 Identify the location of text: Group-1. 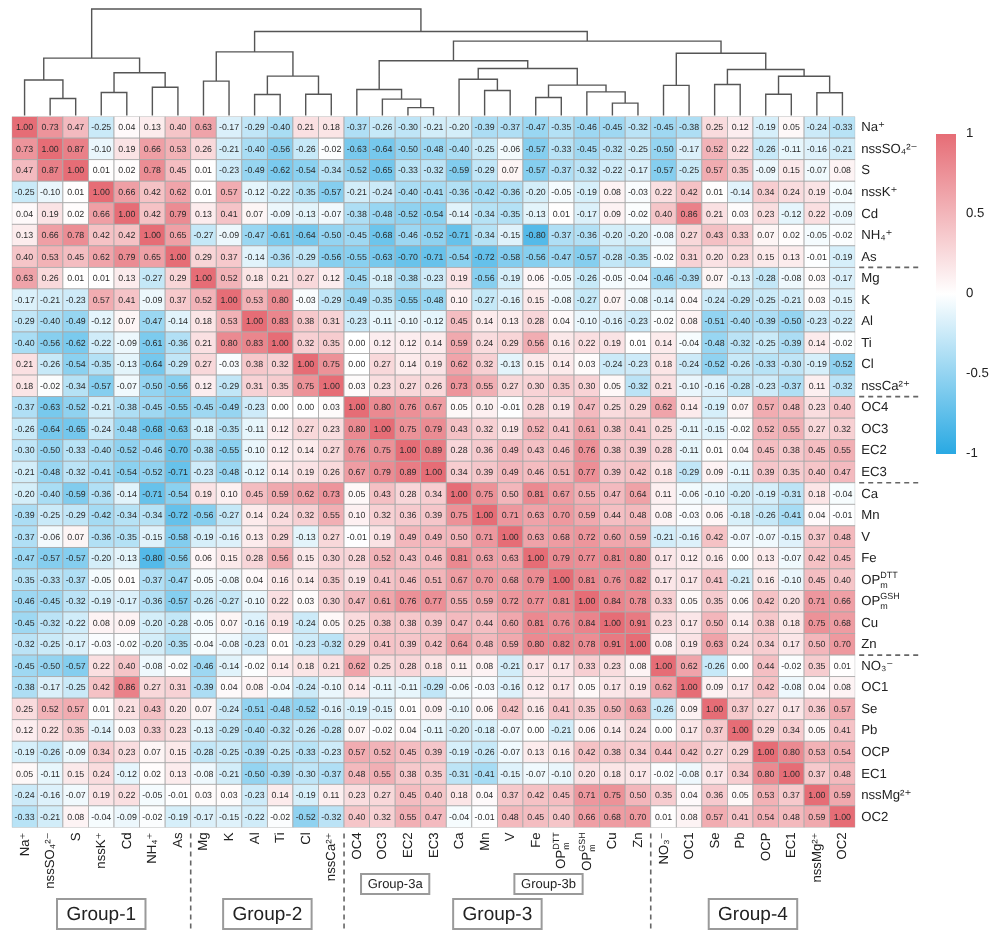
(101, 914).